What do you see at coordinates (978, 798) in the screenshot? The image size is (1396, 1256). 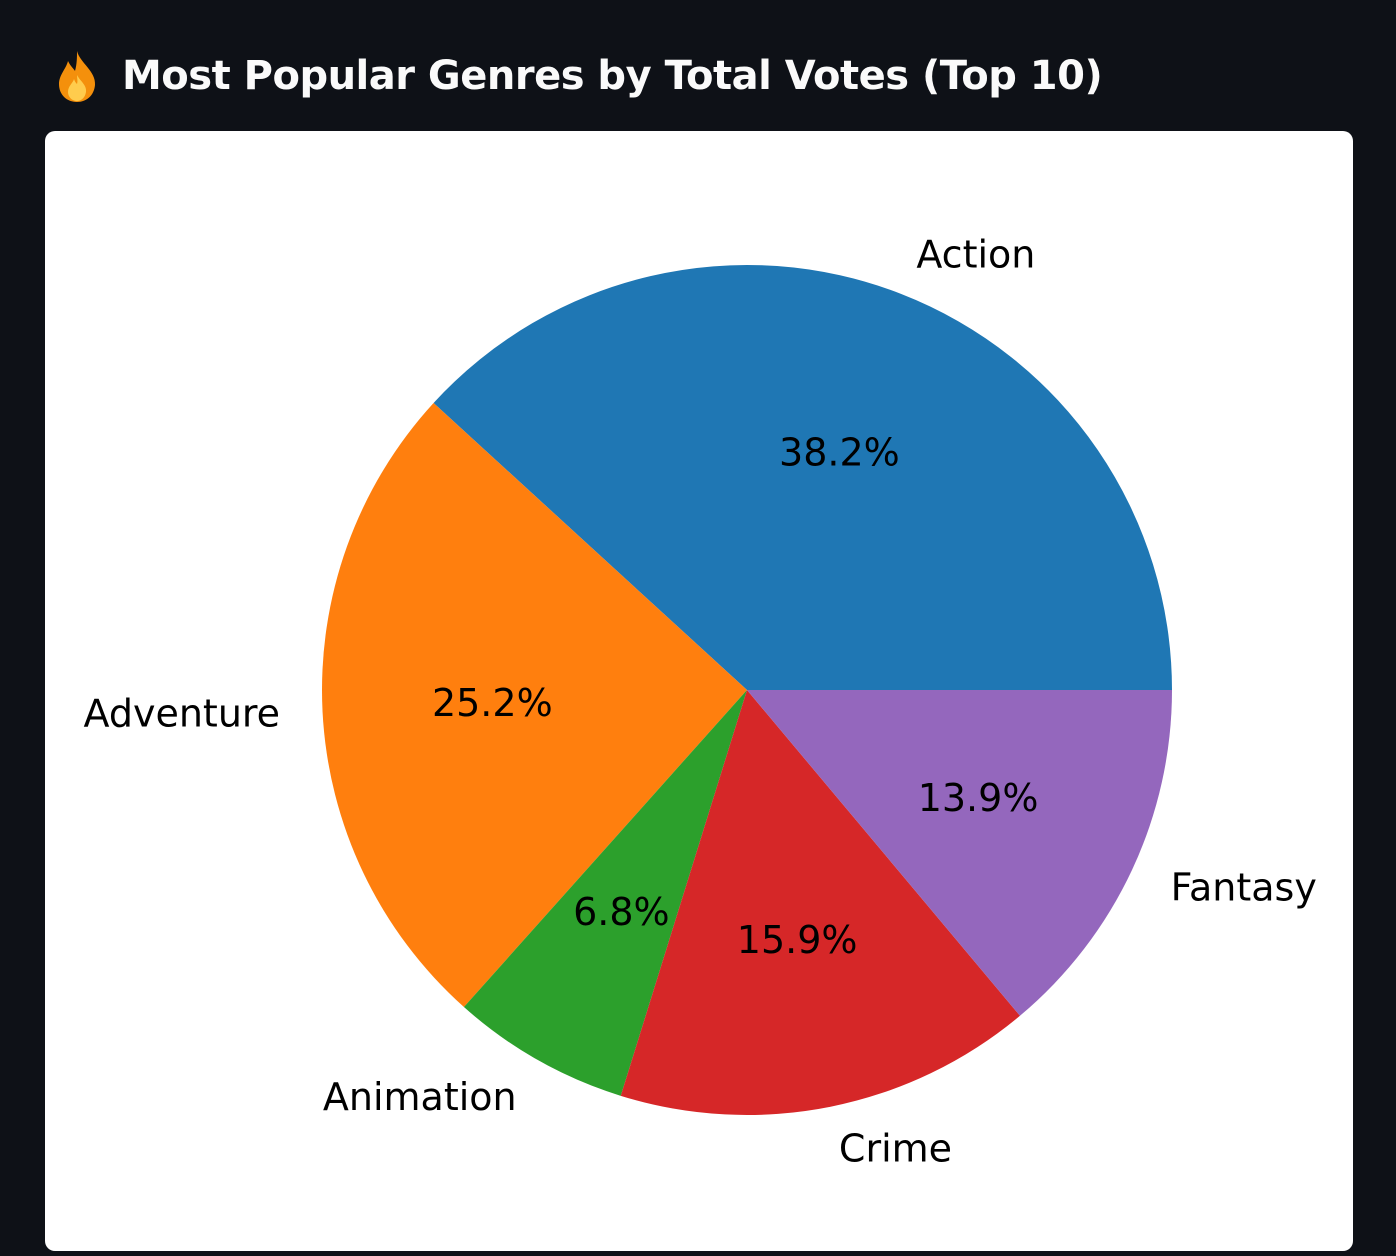 I see `pct-label-fantasy: 13.9%` at bounding box center [978, 798].